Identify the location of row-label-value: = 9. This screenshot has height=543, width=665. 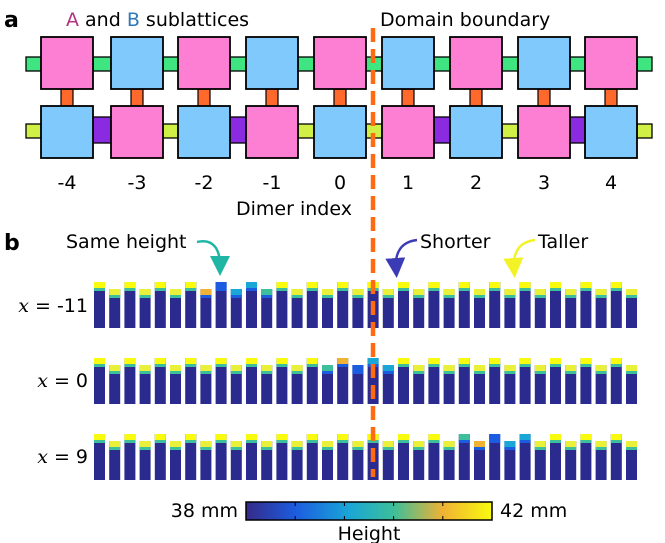
(68, 457).